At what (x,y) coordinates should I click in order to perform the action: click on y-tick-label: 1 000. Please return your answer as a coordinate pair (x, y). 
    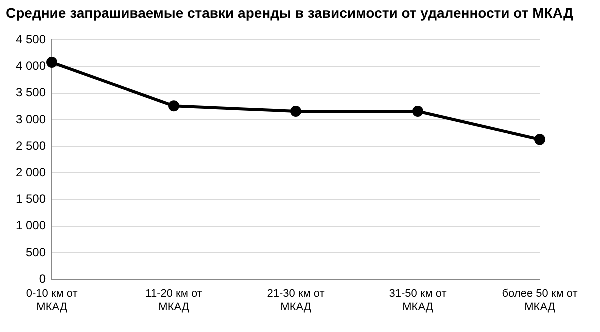
    Looking at the image, I should click on (31, 225).